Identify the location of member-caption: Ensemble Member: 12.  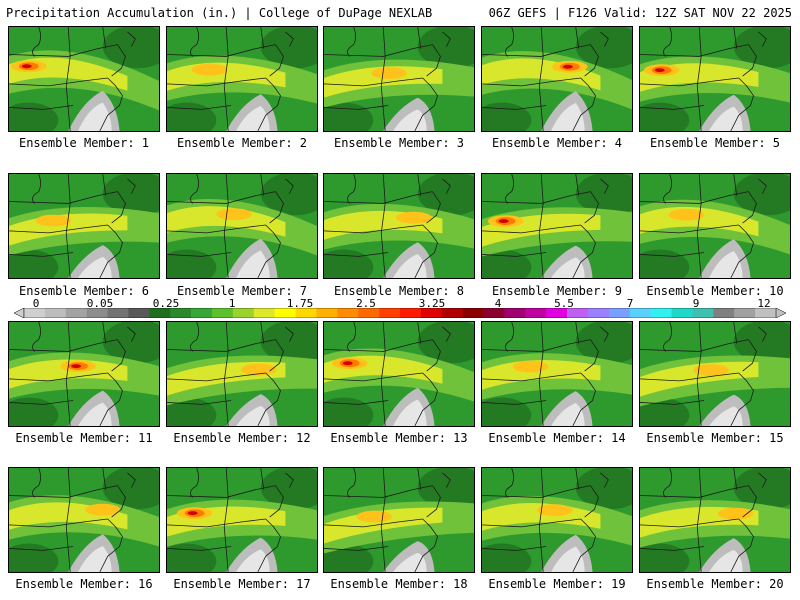
(242, 438).